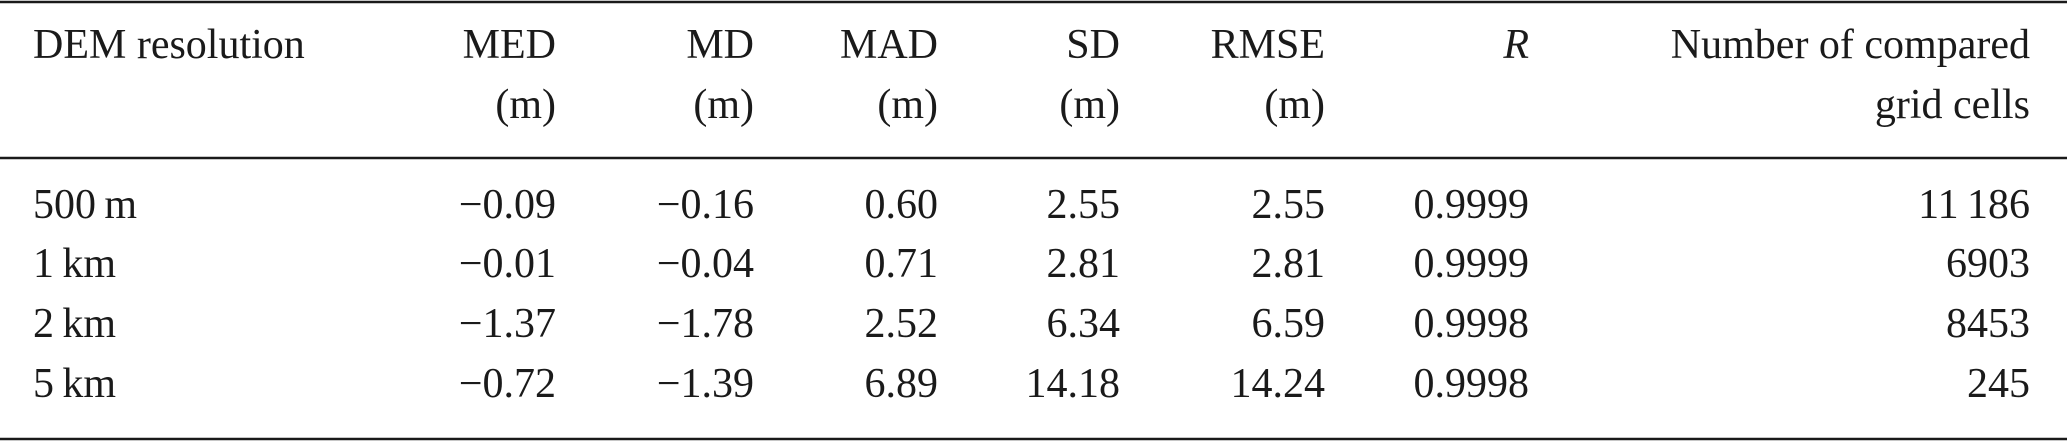 Image resolution: width=2067 pixels, height=442 pixels. What do you see at coordinates (1084, 324) in the screenshot?
I see `table-cell: 6.34` at bounding box center [1084, 324].